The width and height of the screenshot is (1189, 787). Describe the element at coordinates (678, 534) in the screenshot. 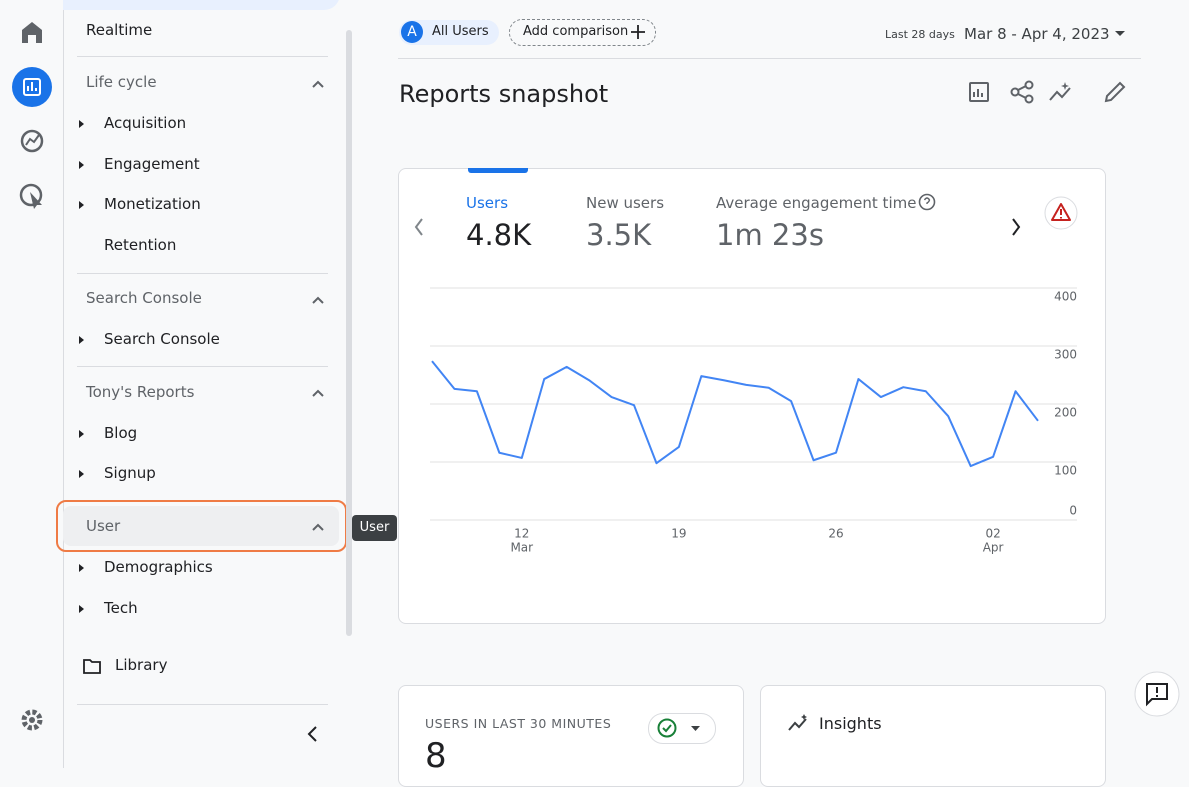

I see `x-tick-label: 19` at that location.